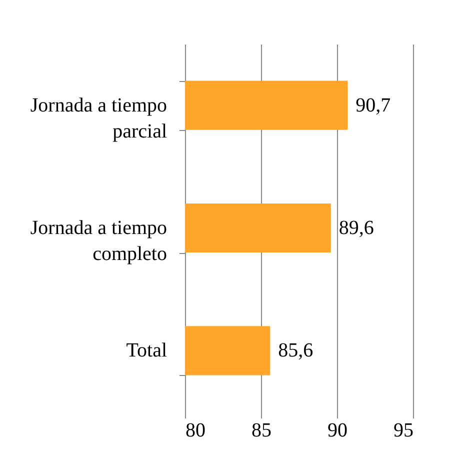  What do you see at coordinates (196, 431) in the screenshot?
I see `x-tick-label: 80` at bounding box center [196, 431].